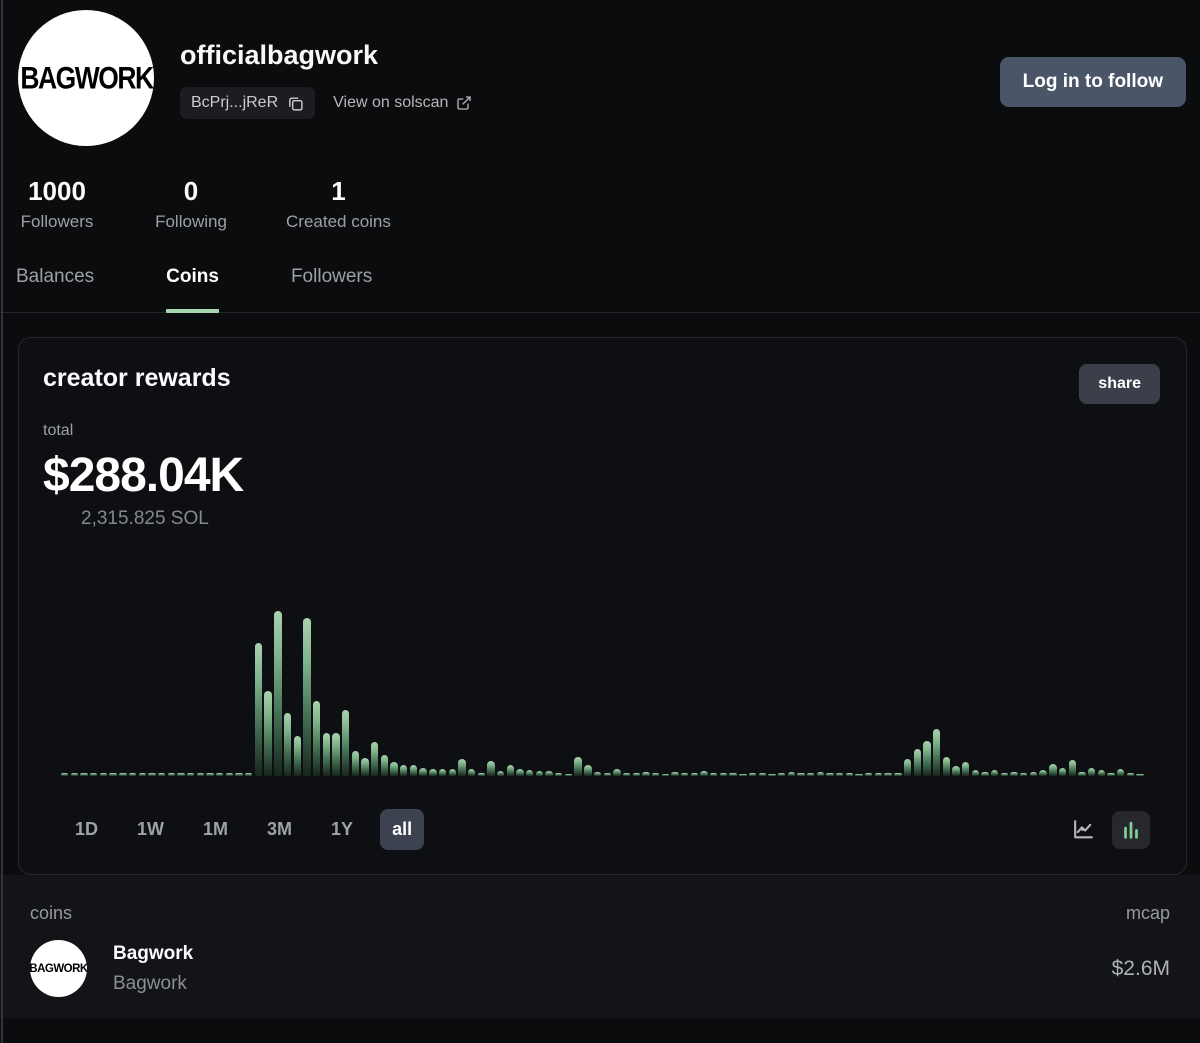 The width and height of the screenshot is (1200, 1043). What do you see at coordinates (1131, 829) in the screenshot?
I see `bar-chart-icon` at bounding box center [1131, 829].